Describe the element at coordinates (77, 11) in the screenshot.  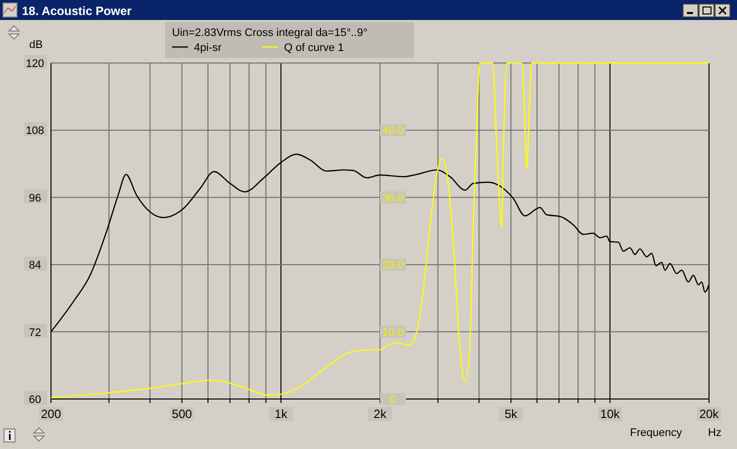
I see `chart-title: 18. Acoustic Power` at that location.